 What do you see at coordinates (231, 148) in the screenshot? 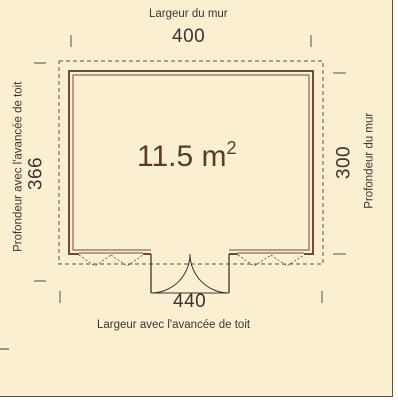
I see `floor-area-exponent: 2` at bounding box center [231, 148].